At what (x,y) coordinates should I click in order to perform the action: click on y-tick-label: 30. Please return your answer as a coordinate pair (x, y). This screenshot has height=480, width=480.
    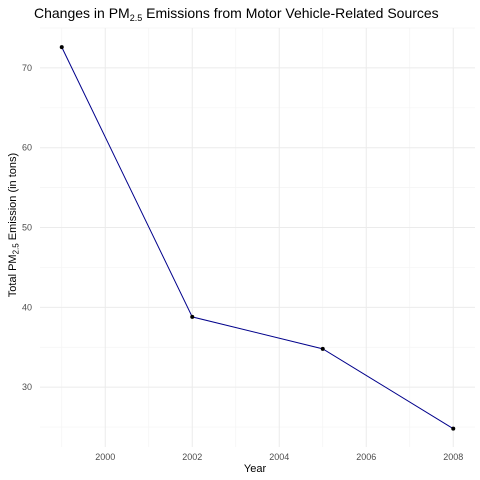
    Looking at the image, I should click on (27, 387).